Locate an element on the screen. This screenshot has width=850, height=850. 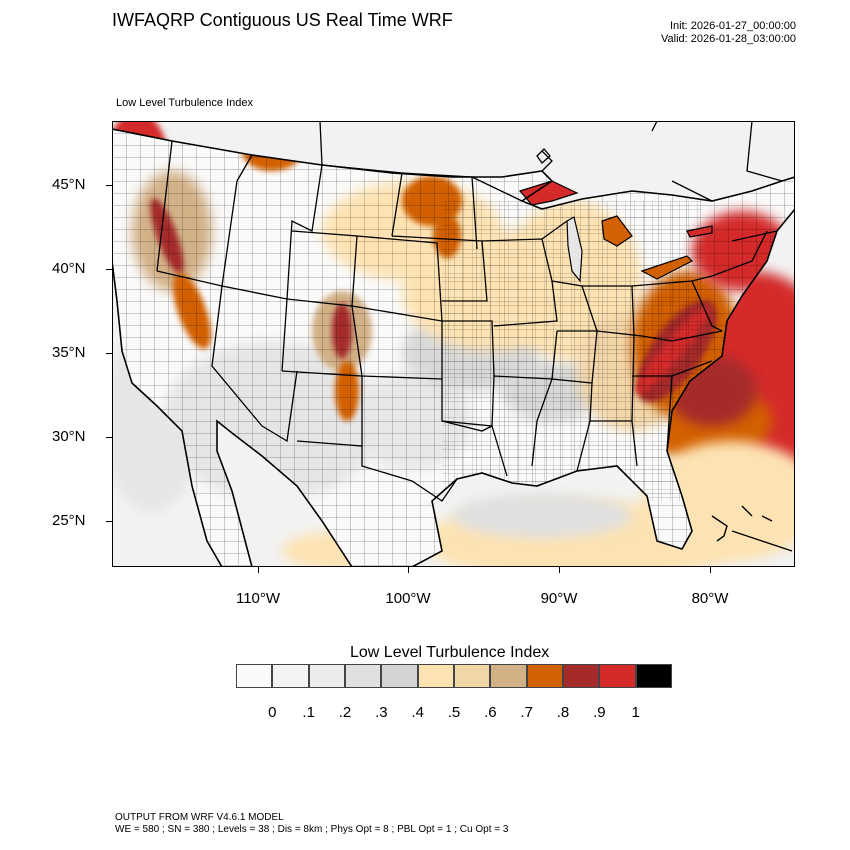
canada-features is located at coordinates (551, 161).